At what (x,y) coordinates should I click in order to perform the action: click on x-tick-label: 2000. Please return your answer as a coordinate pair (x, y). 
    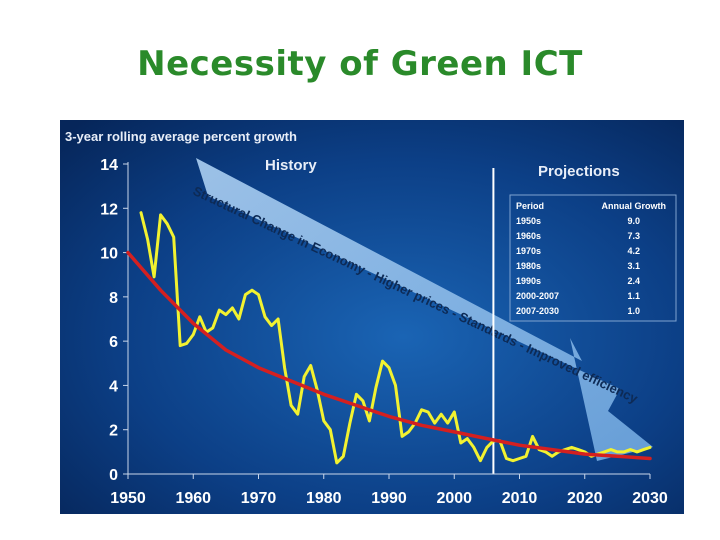
    Looking at the image, I should click on (454, 498).